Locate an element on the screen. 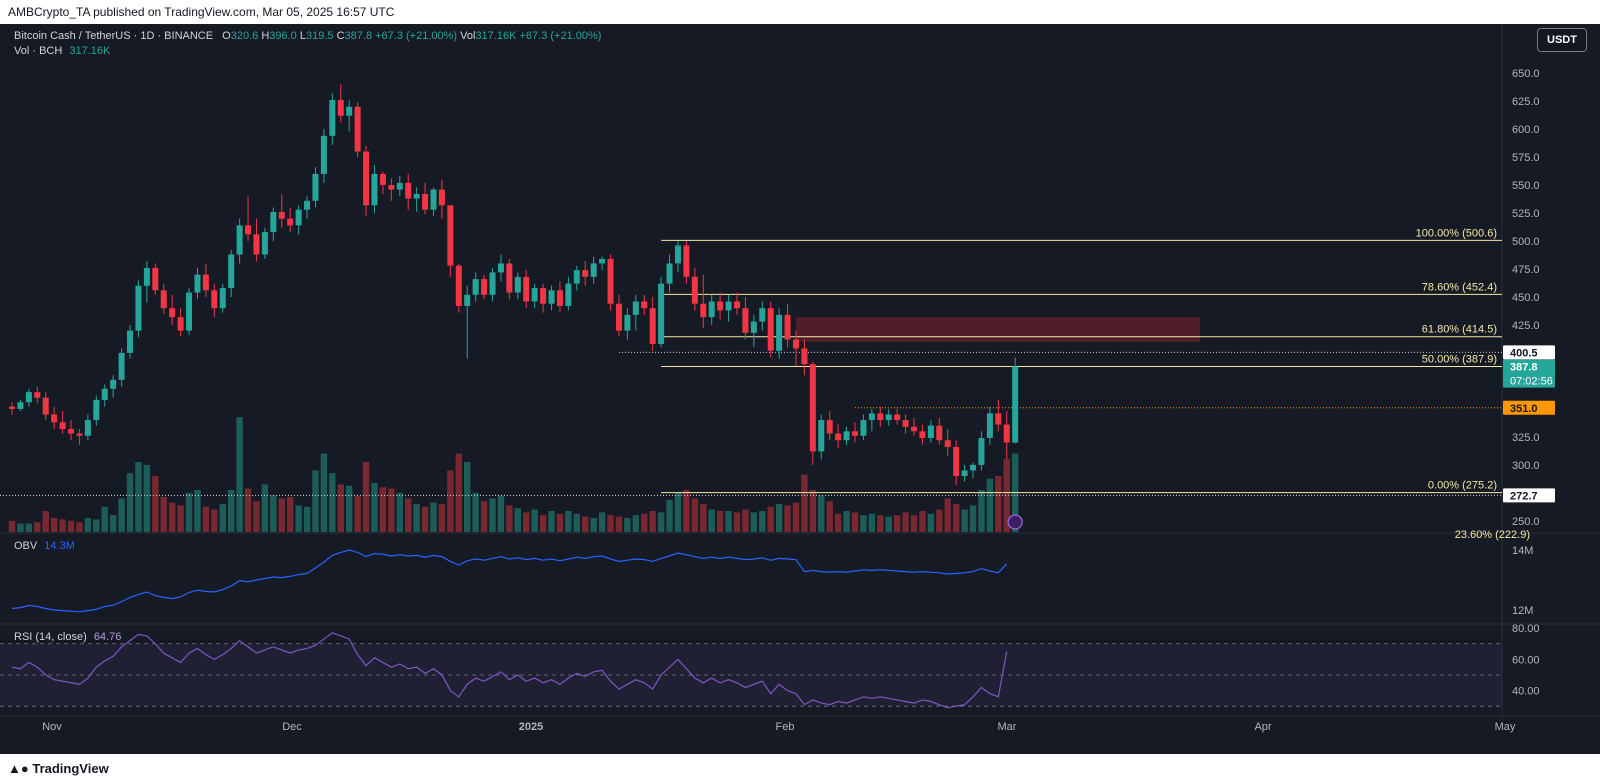  fib-level-label: 0.00% (275.2) is located at coordinates (1462, 486).